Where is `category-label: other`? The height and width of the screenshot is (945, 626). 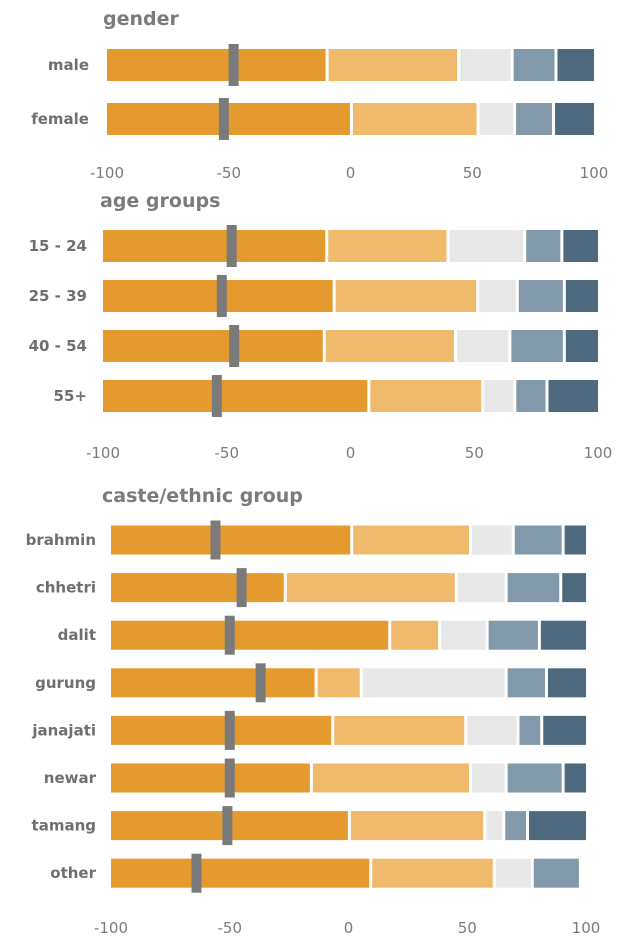 category-label: other is located at coordinates (73, 873).